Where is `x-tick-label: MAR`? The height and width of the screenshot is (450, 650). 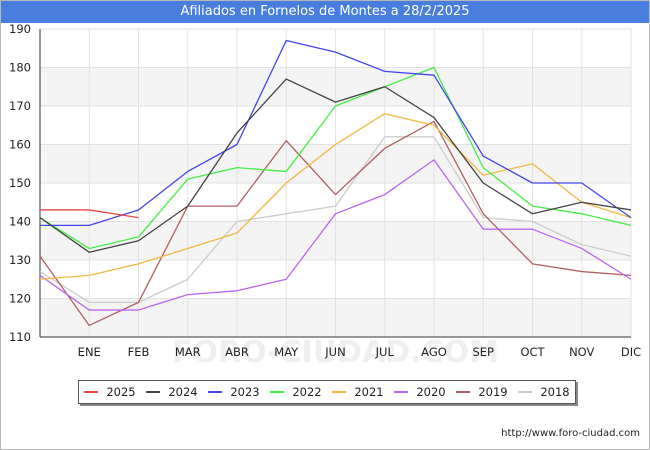 x-tick-label: MAR is located at coordinates (188, 352).